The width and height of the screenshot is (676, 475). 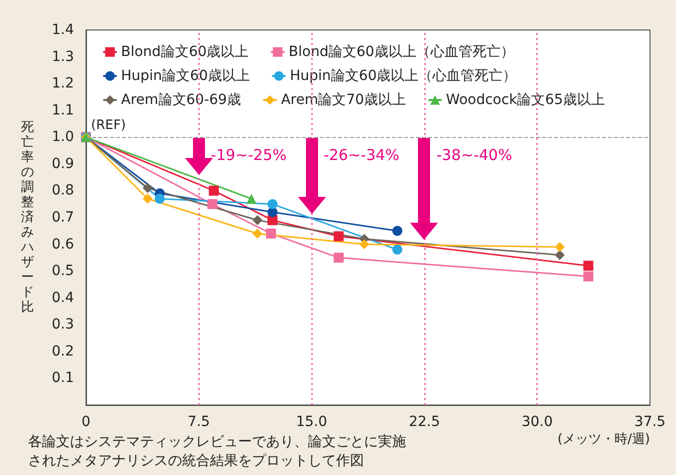 What do you see at coordinates (63, 378) in the screenshot?
I see `y-tick-label: 0.1` at bounding box center [63, 378].